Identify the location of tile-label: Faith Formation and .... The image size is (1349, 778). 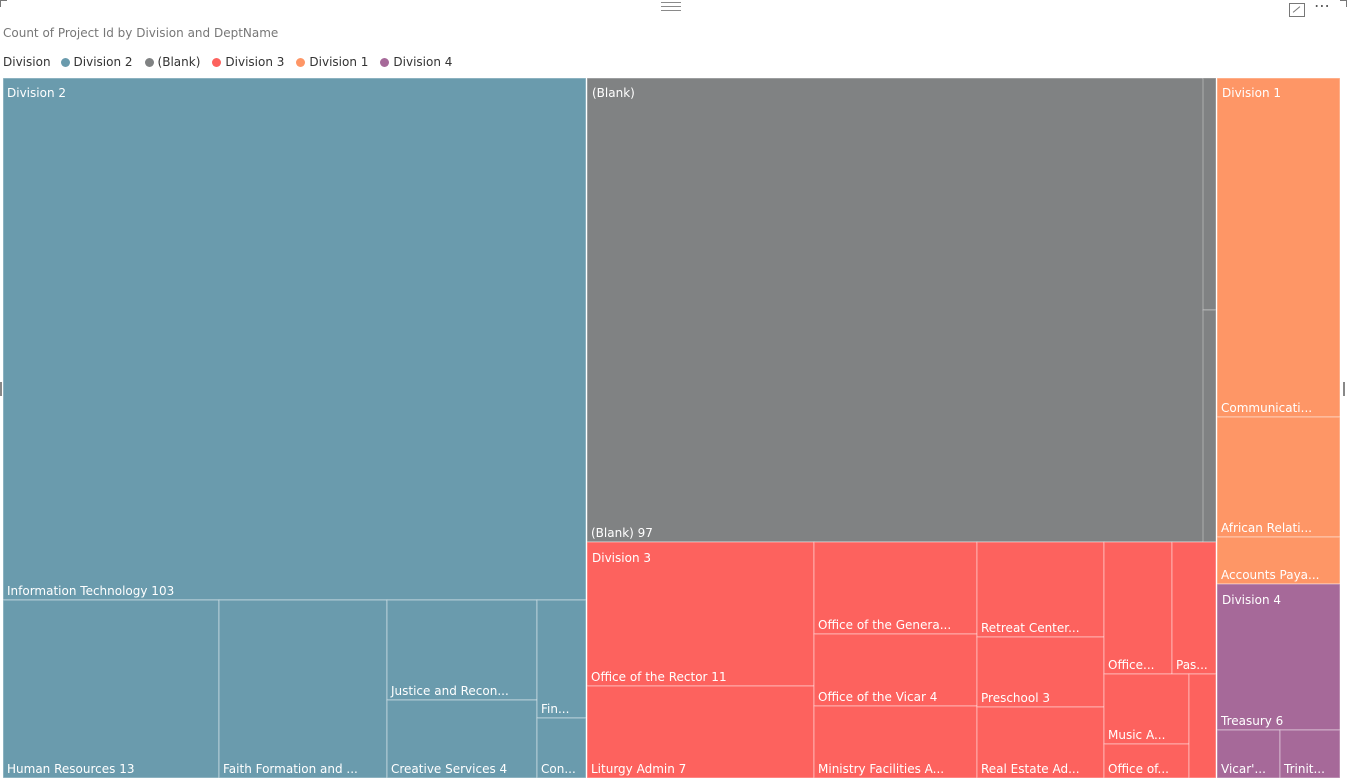
(290, 769).